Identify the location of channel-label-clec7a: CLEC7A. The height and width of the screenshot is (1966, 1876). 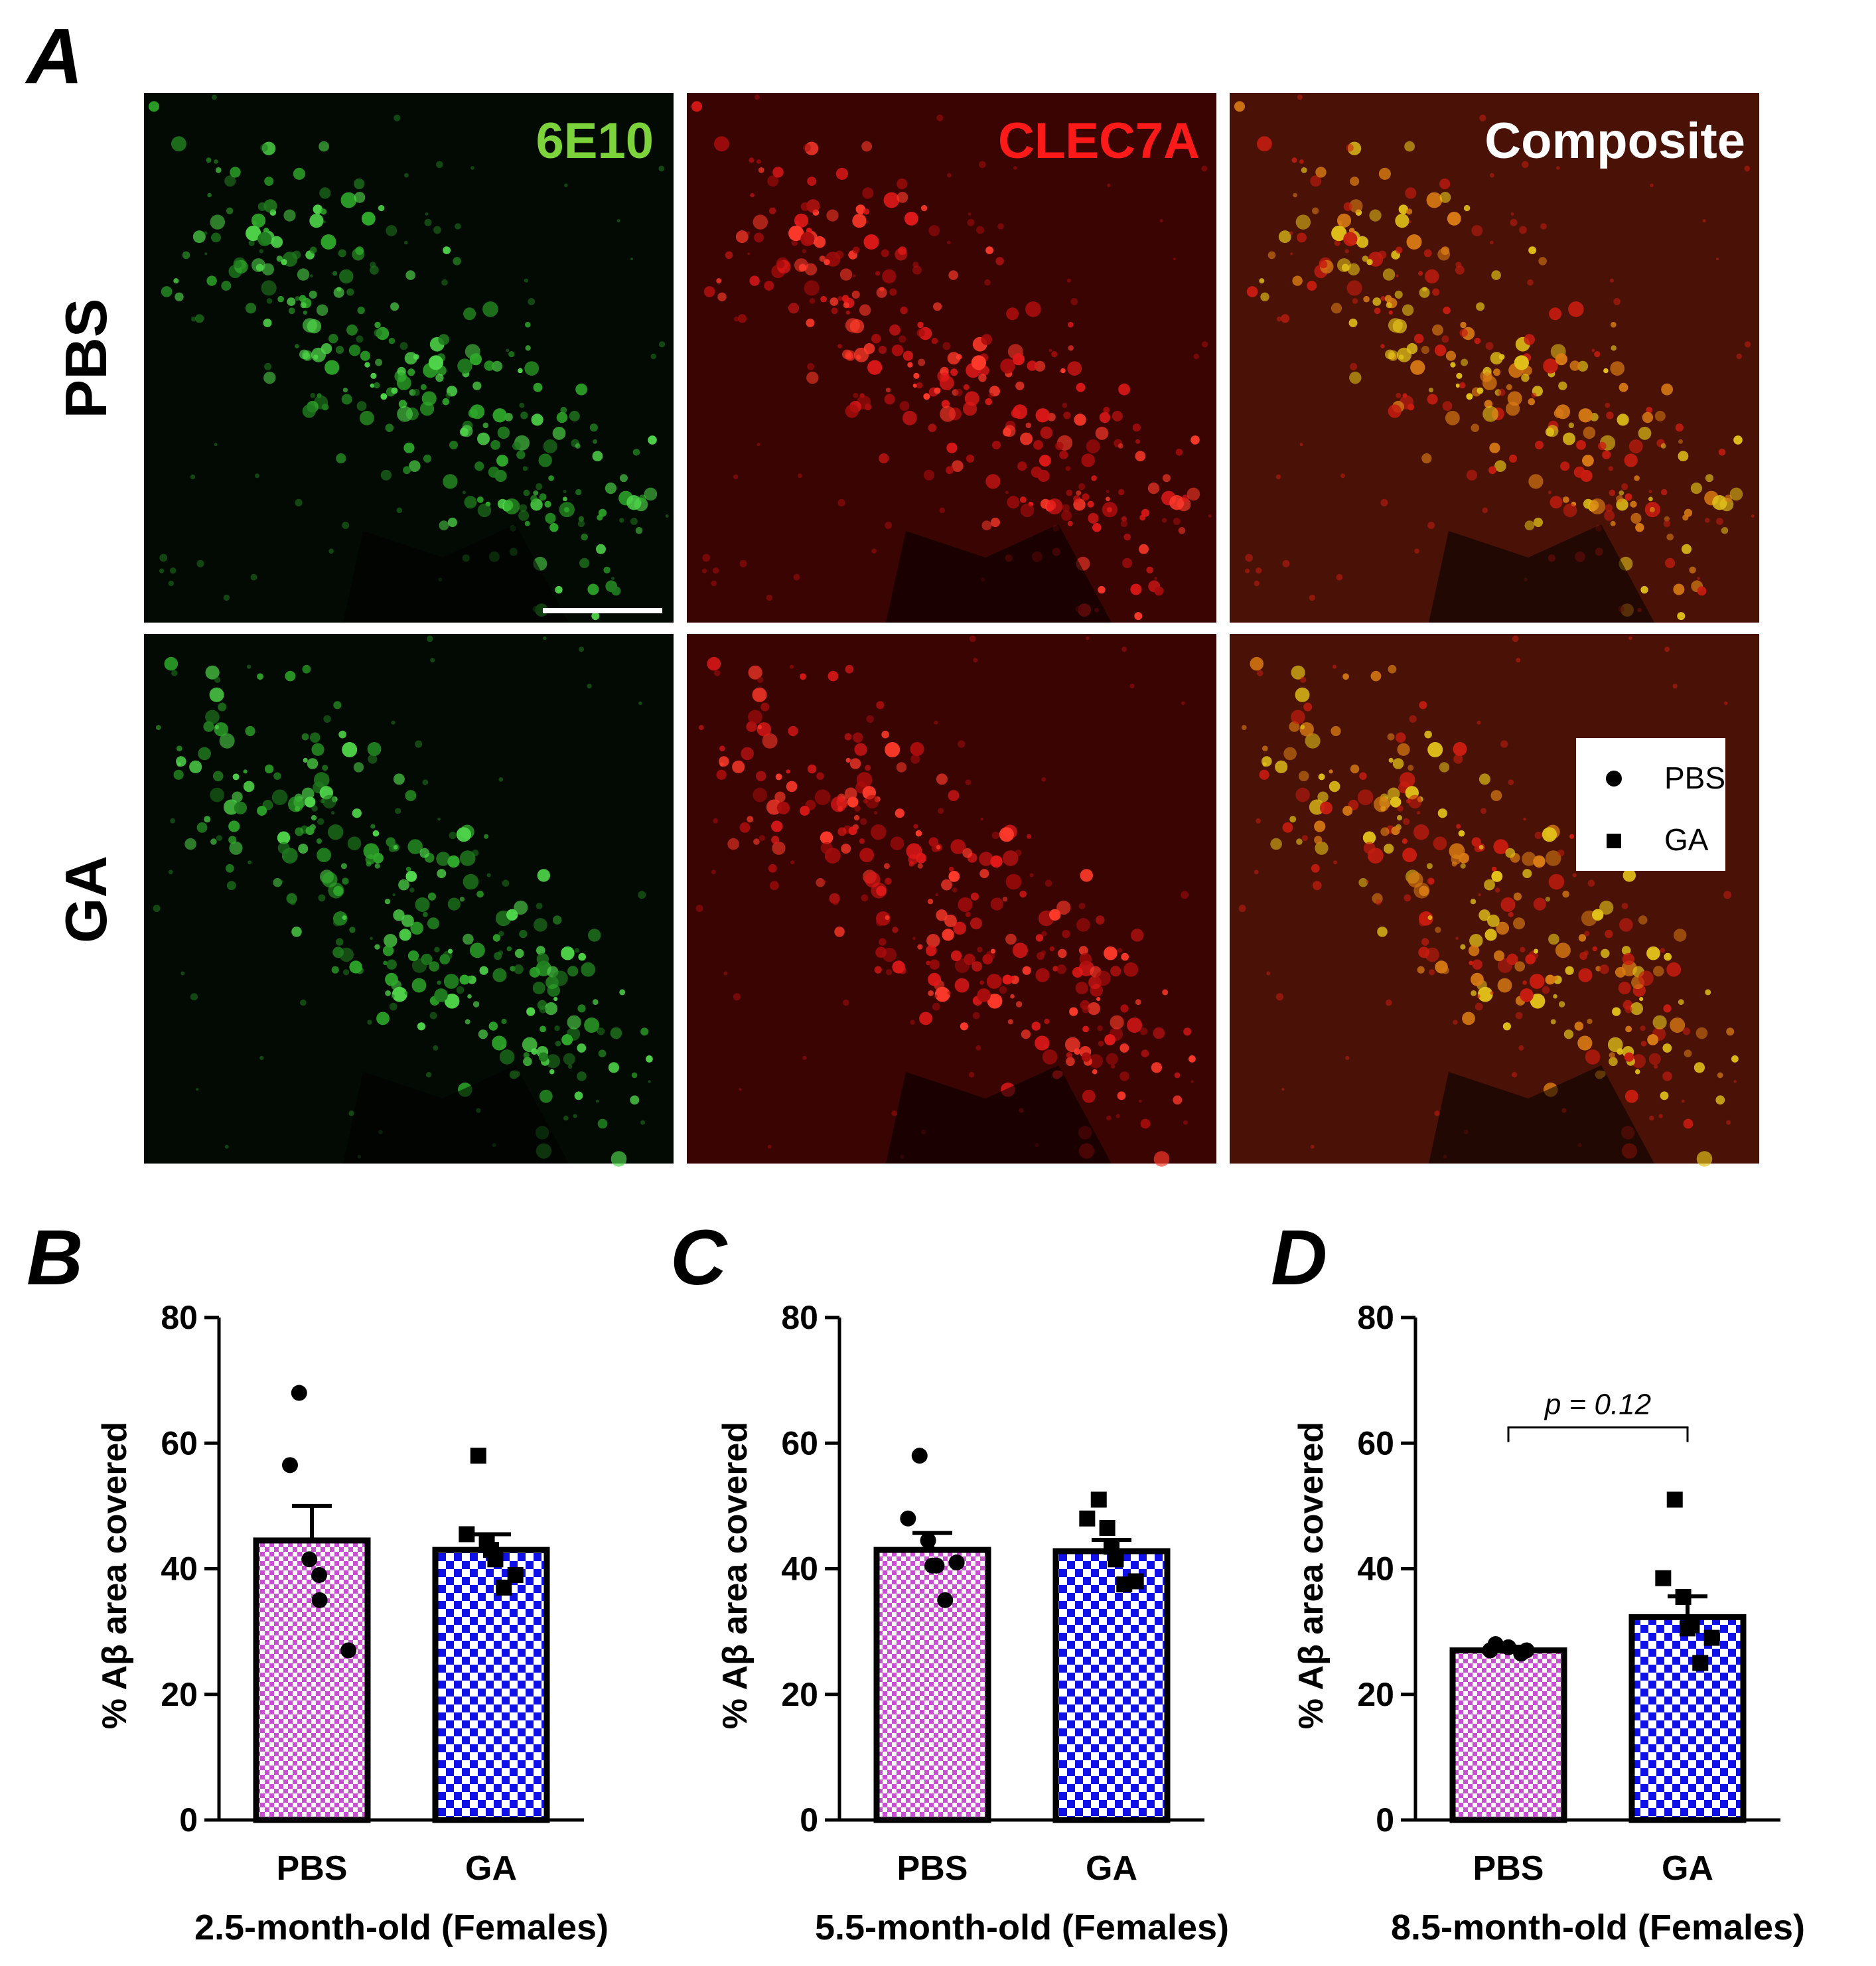
(1099, 141).